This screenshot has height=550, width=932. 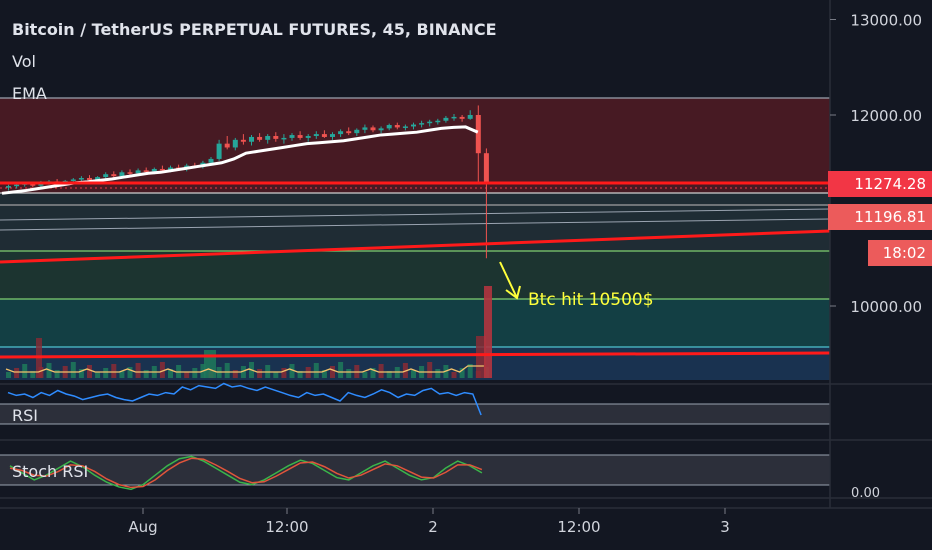 I want to click on stoch-k-line, so click(x=246, y=473).